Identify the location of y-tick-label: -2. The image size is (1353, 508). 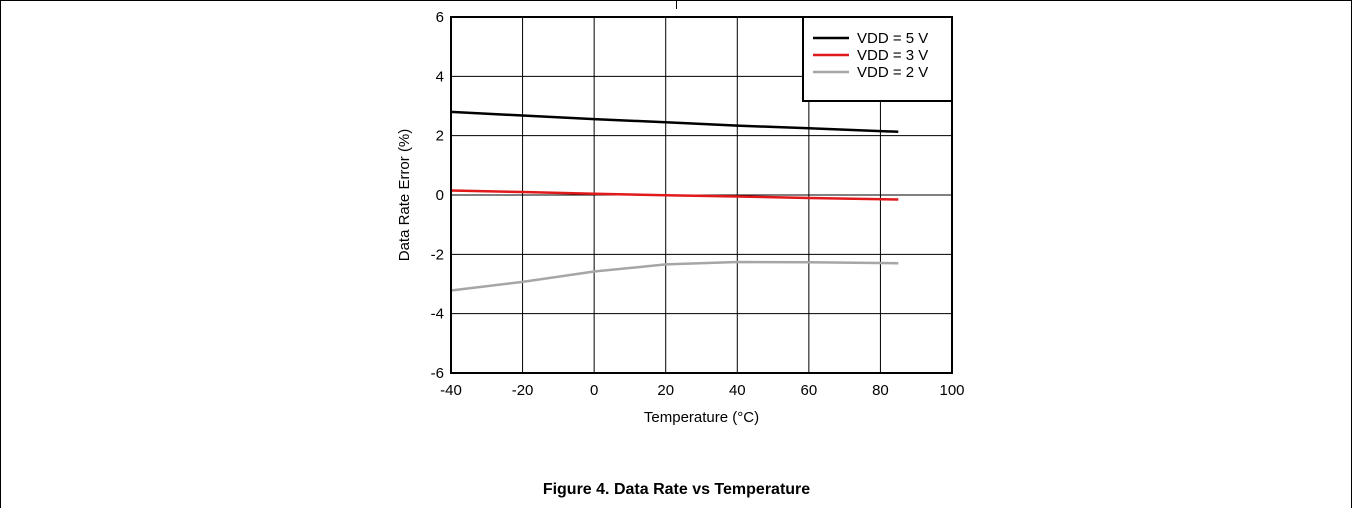
(437, 254).